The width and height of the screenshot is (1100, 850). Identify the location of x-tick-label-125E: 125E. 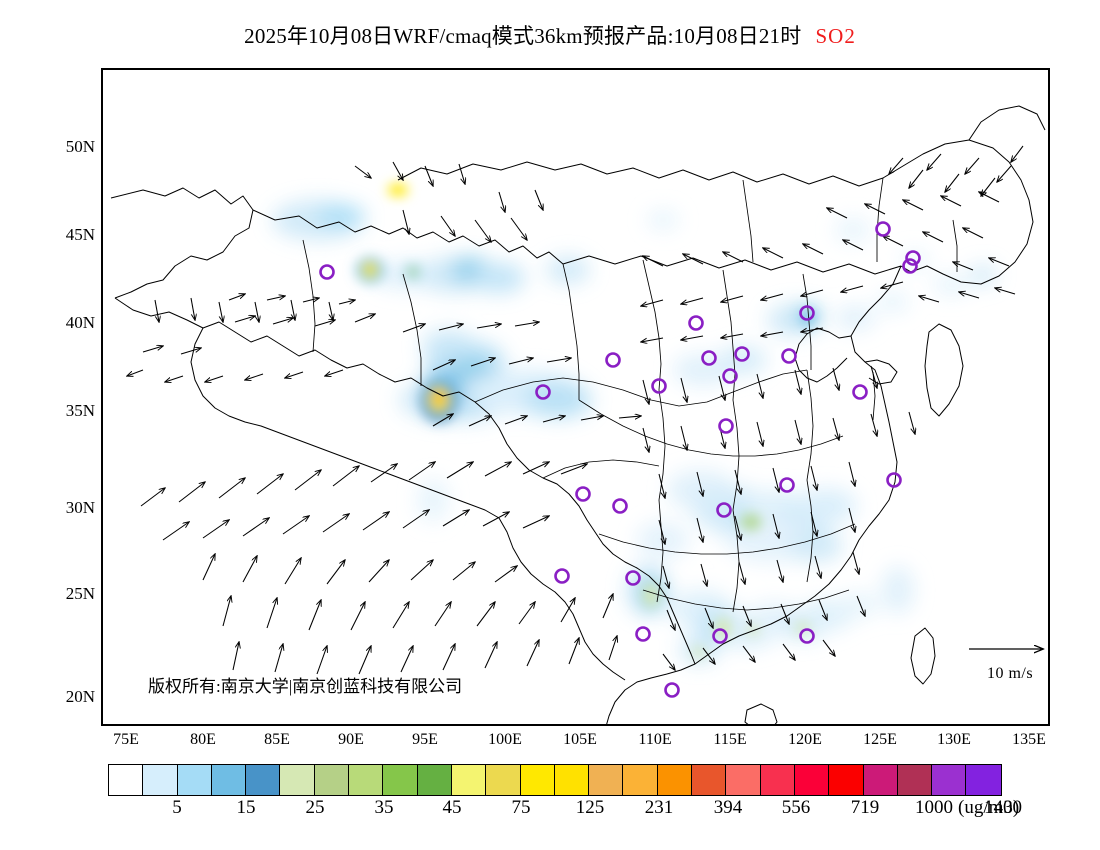
(880, 739).